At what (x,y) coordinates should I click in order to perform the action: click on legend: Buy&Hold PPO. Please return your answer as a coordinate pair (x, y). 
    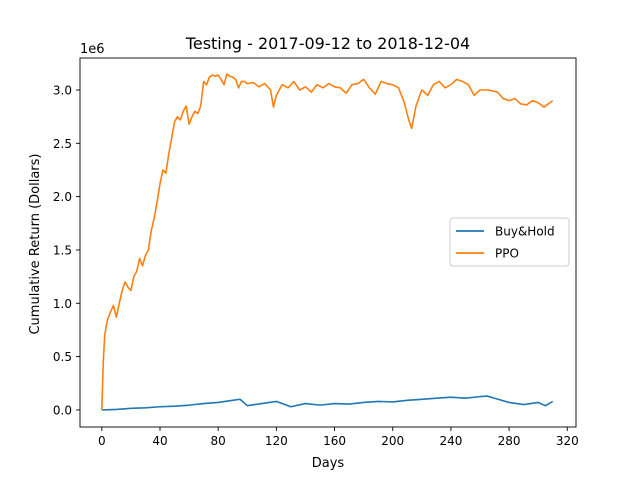
    Looking at the image, I should click on (509, 242).